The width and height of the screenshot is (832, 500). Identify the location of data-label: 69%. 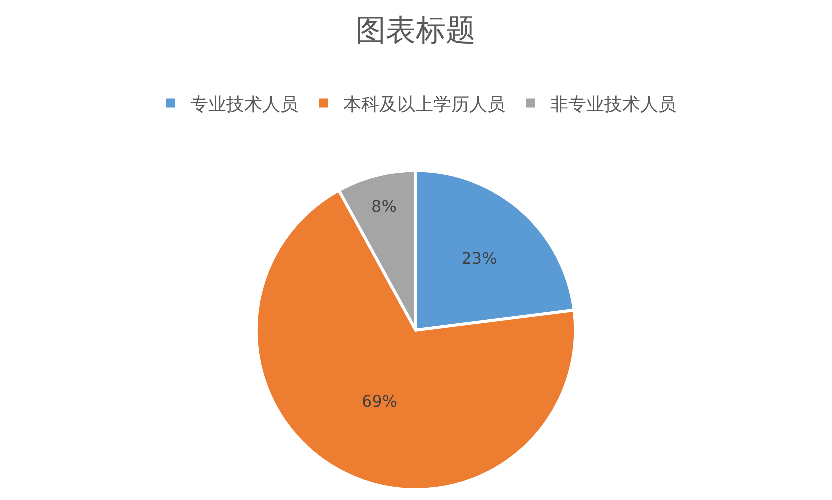
(380, 401).